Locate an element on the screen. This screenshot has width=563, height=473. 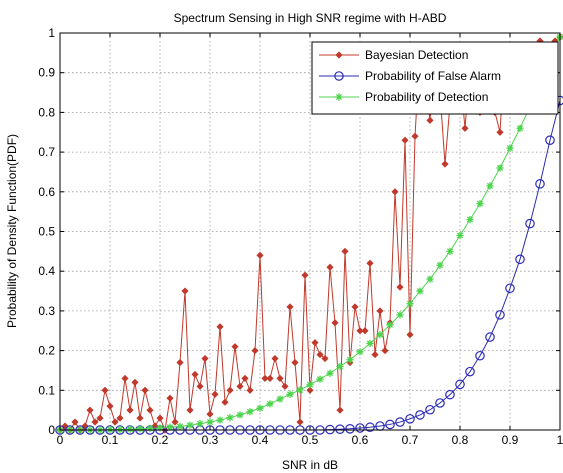
legend-label: Probability of False Alarm is located at coordinates (433, 76).